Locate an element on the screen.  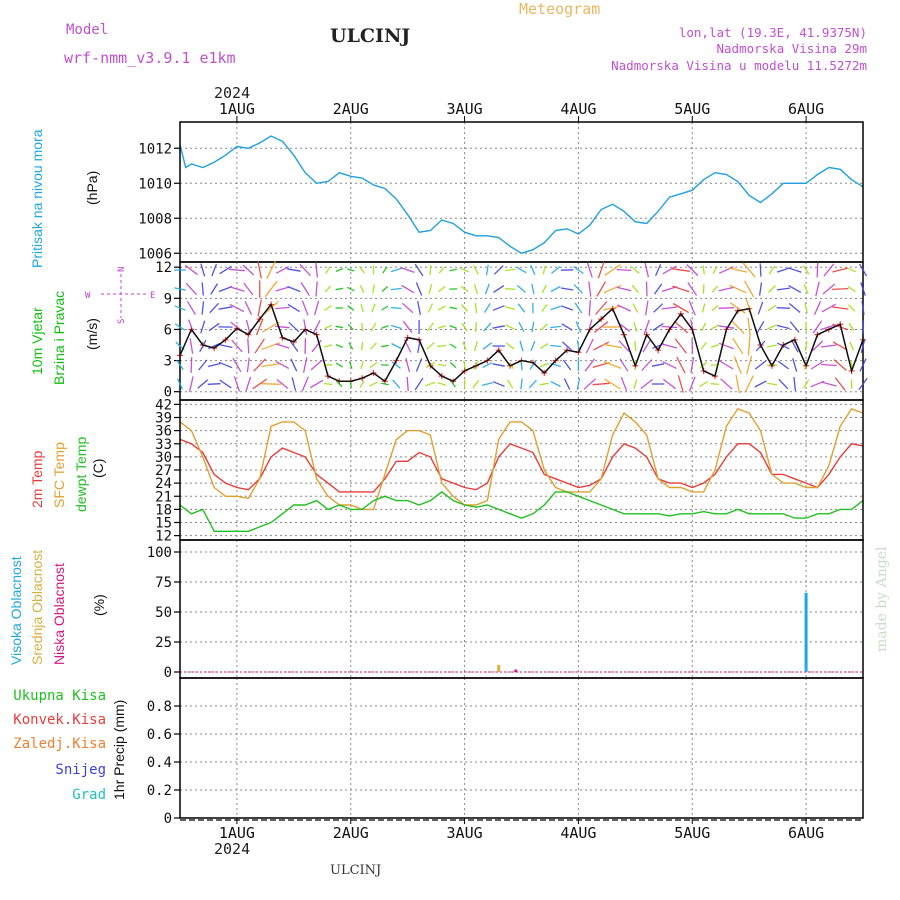
cloud-bar-srednja-oblacnost is located at coordinates (499, 668).